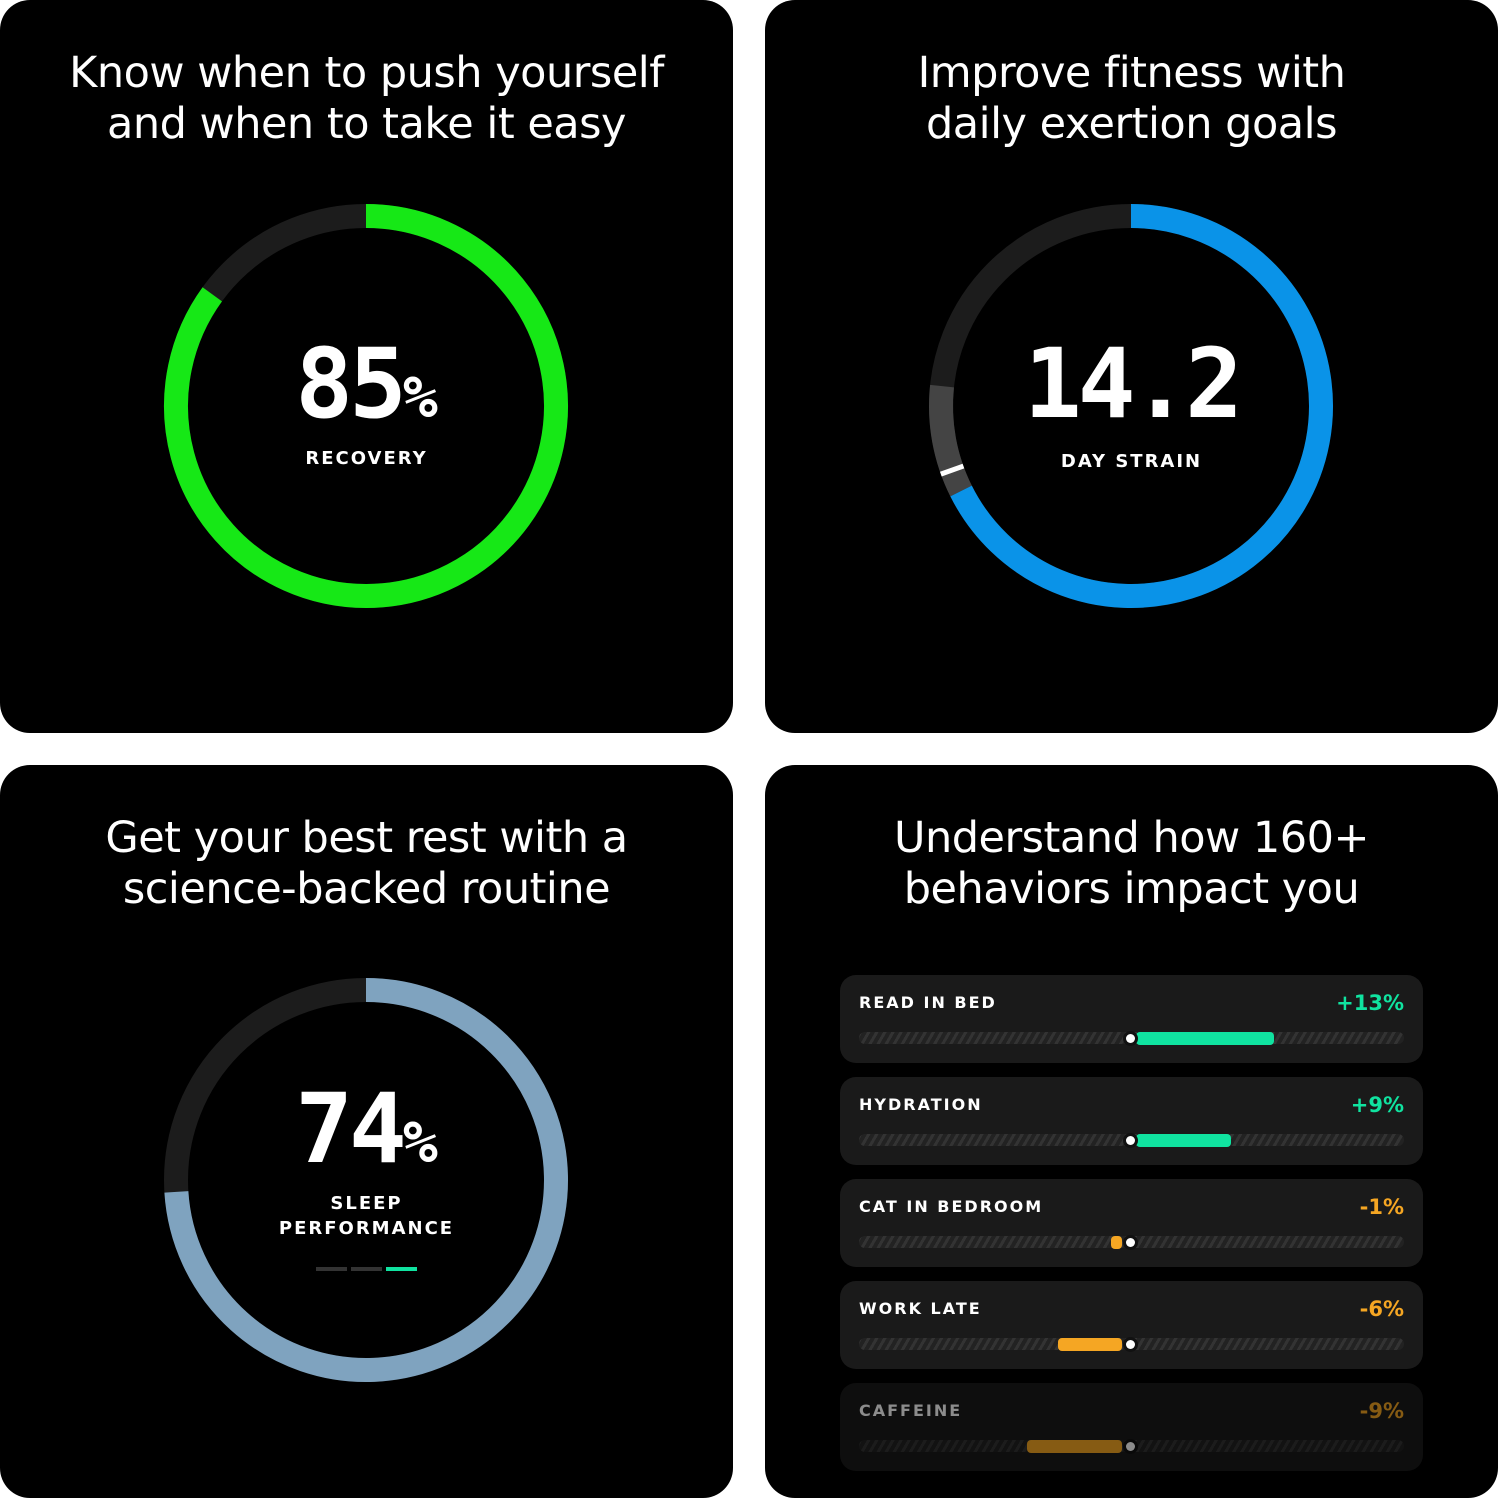 This screenshot has width=1499, height=1500. I want to click on recovery-label: RECOVERY, so click(366, 458).